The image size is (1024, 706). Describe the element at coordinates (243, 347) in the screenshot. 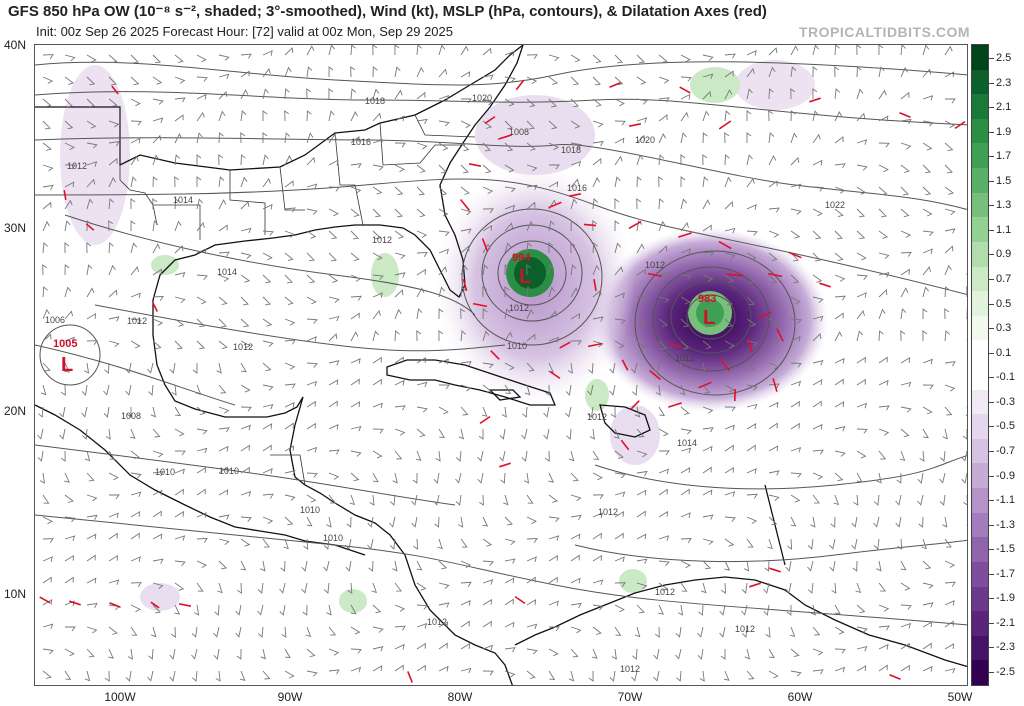

I see `isobar-label: 1012` at that location.